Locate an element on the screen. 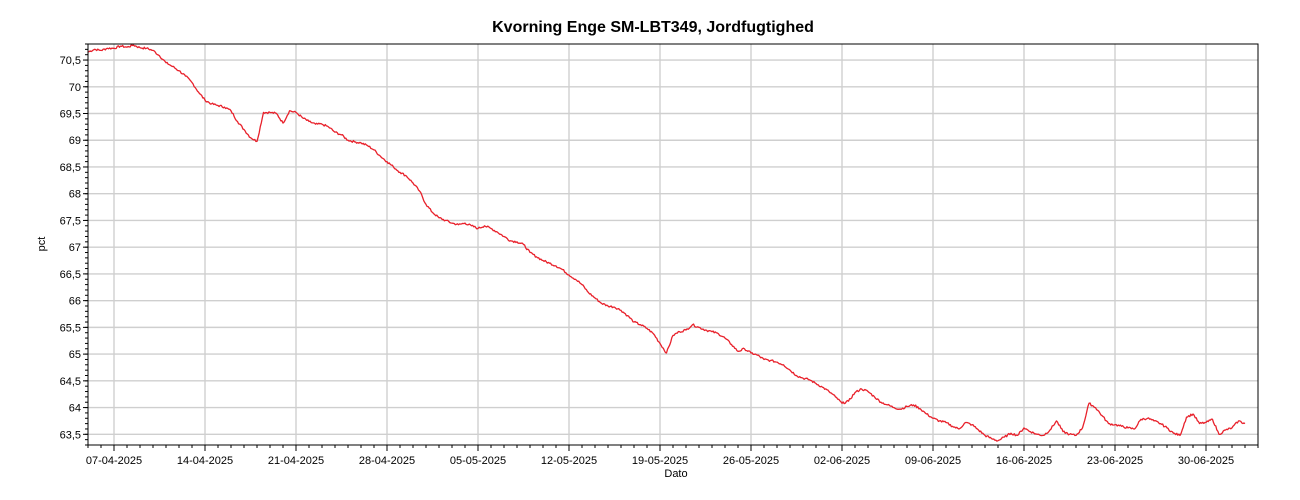 The height and width of the screenshot is (500, 1300). x-tick-label: 09-06-2025 is located at coordinates (933, 461).